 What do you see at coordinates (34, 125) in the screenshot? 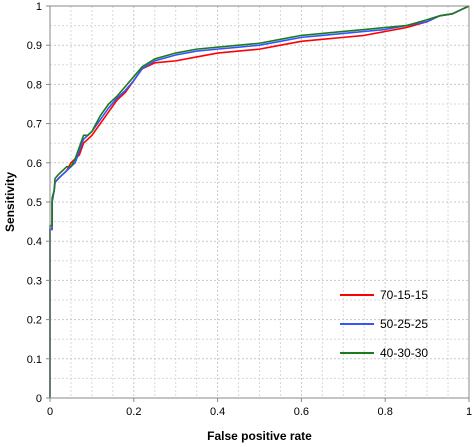
I see `y-tick-label: 0.7` at bounding box center [34, 125].